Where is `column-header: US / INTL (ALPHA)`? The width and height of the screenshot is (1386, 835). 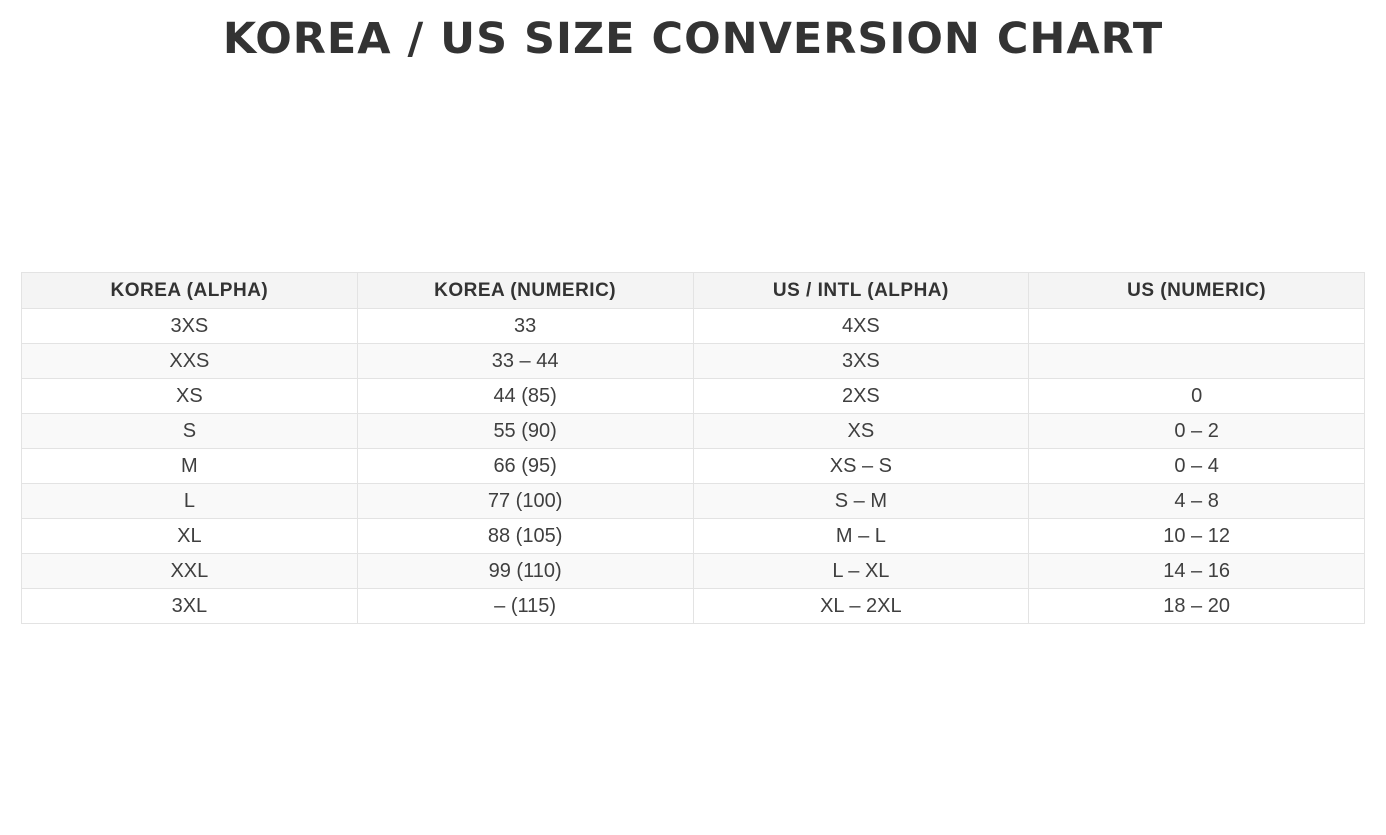
column-header: US / INTL (ALPHA) is located at coordinates (861, 290).